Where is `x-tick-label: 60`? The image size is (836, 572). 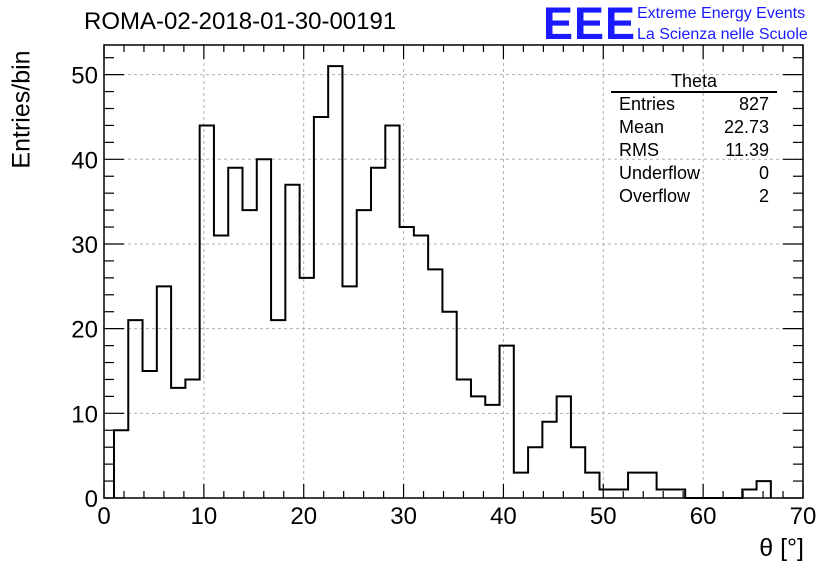 x-tick-label: 60 is located at coordinates (703, 516).